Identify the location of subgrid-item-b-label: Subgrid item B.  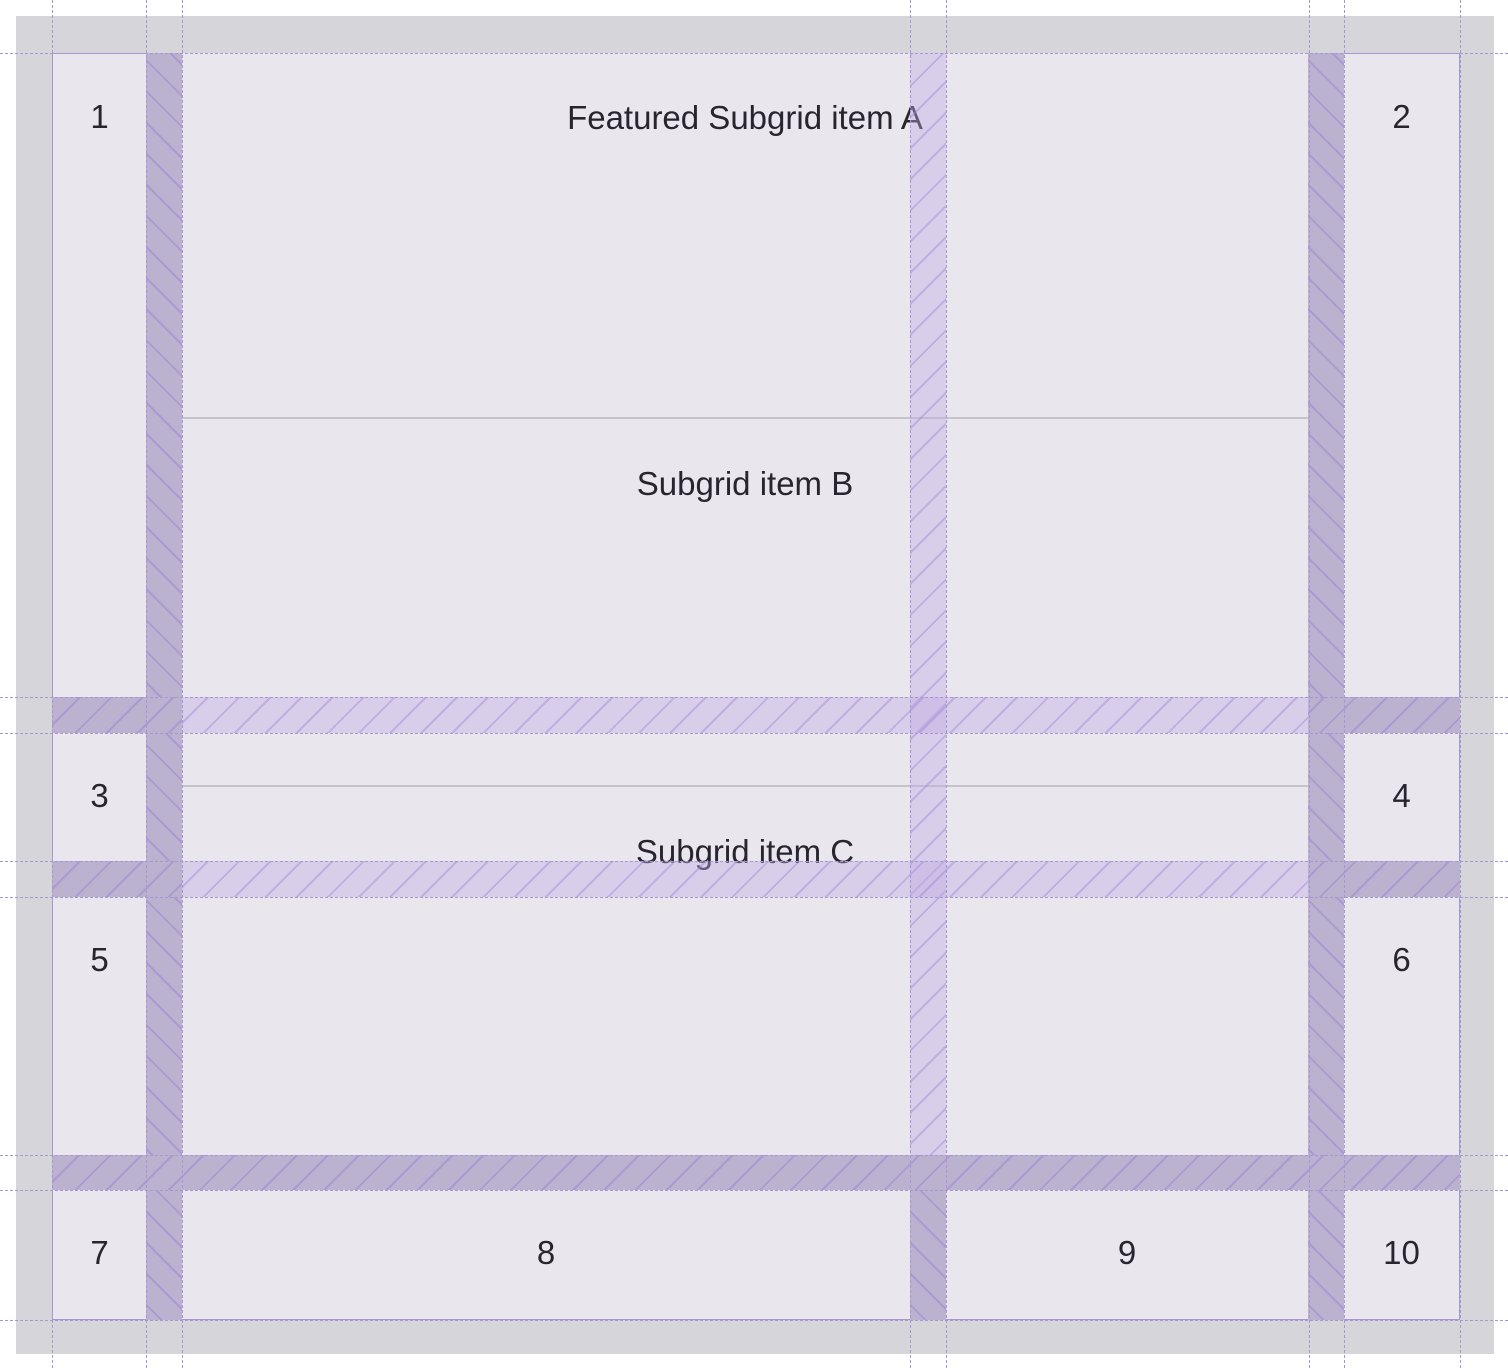
(745, 483).